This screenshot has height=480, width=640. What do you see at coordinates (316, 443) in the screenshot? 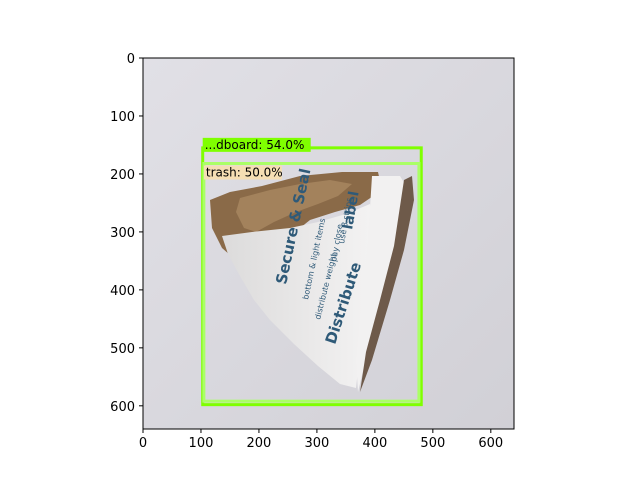
I see `x-tick-label: 300` at bounding box center [316, 443].